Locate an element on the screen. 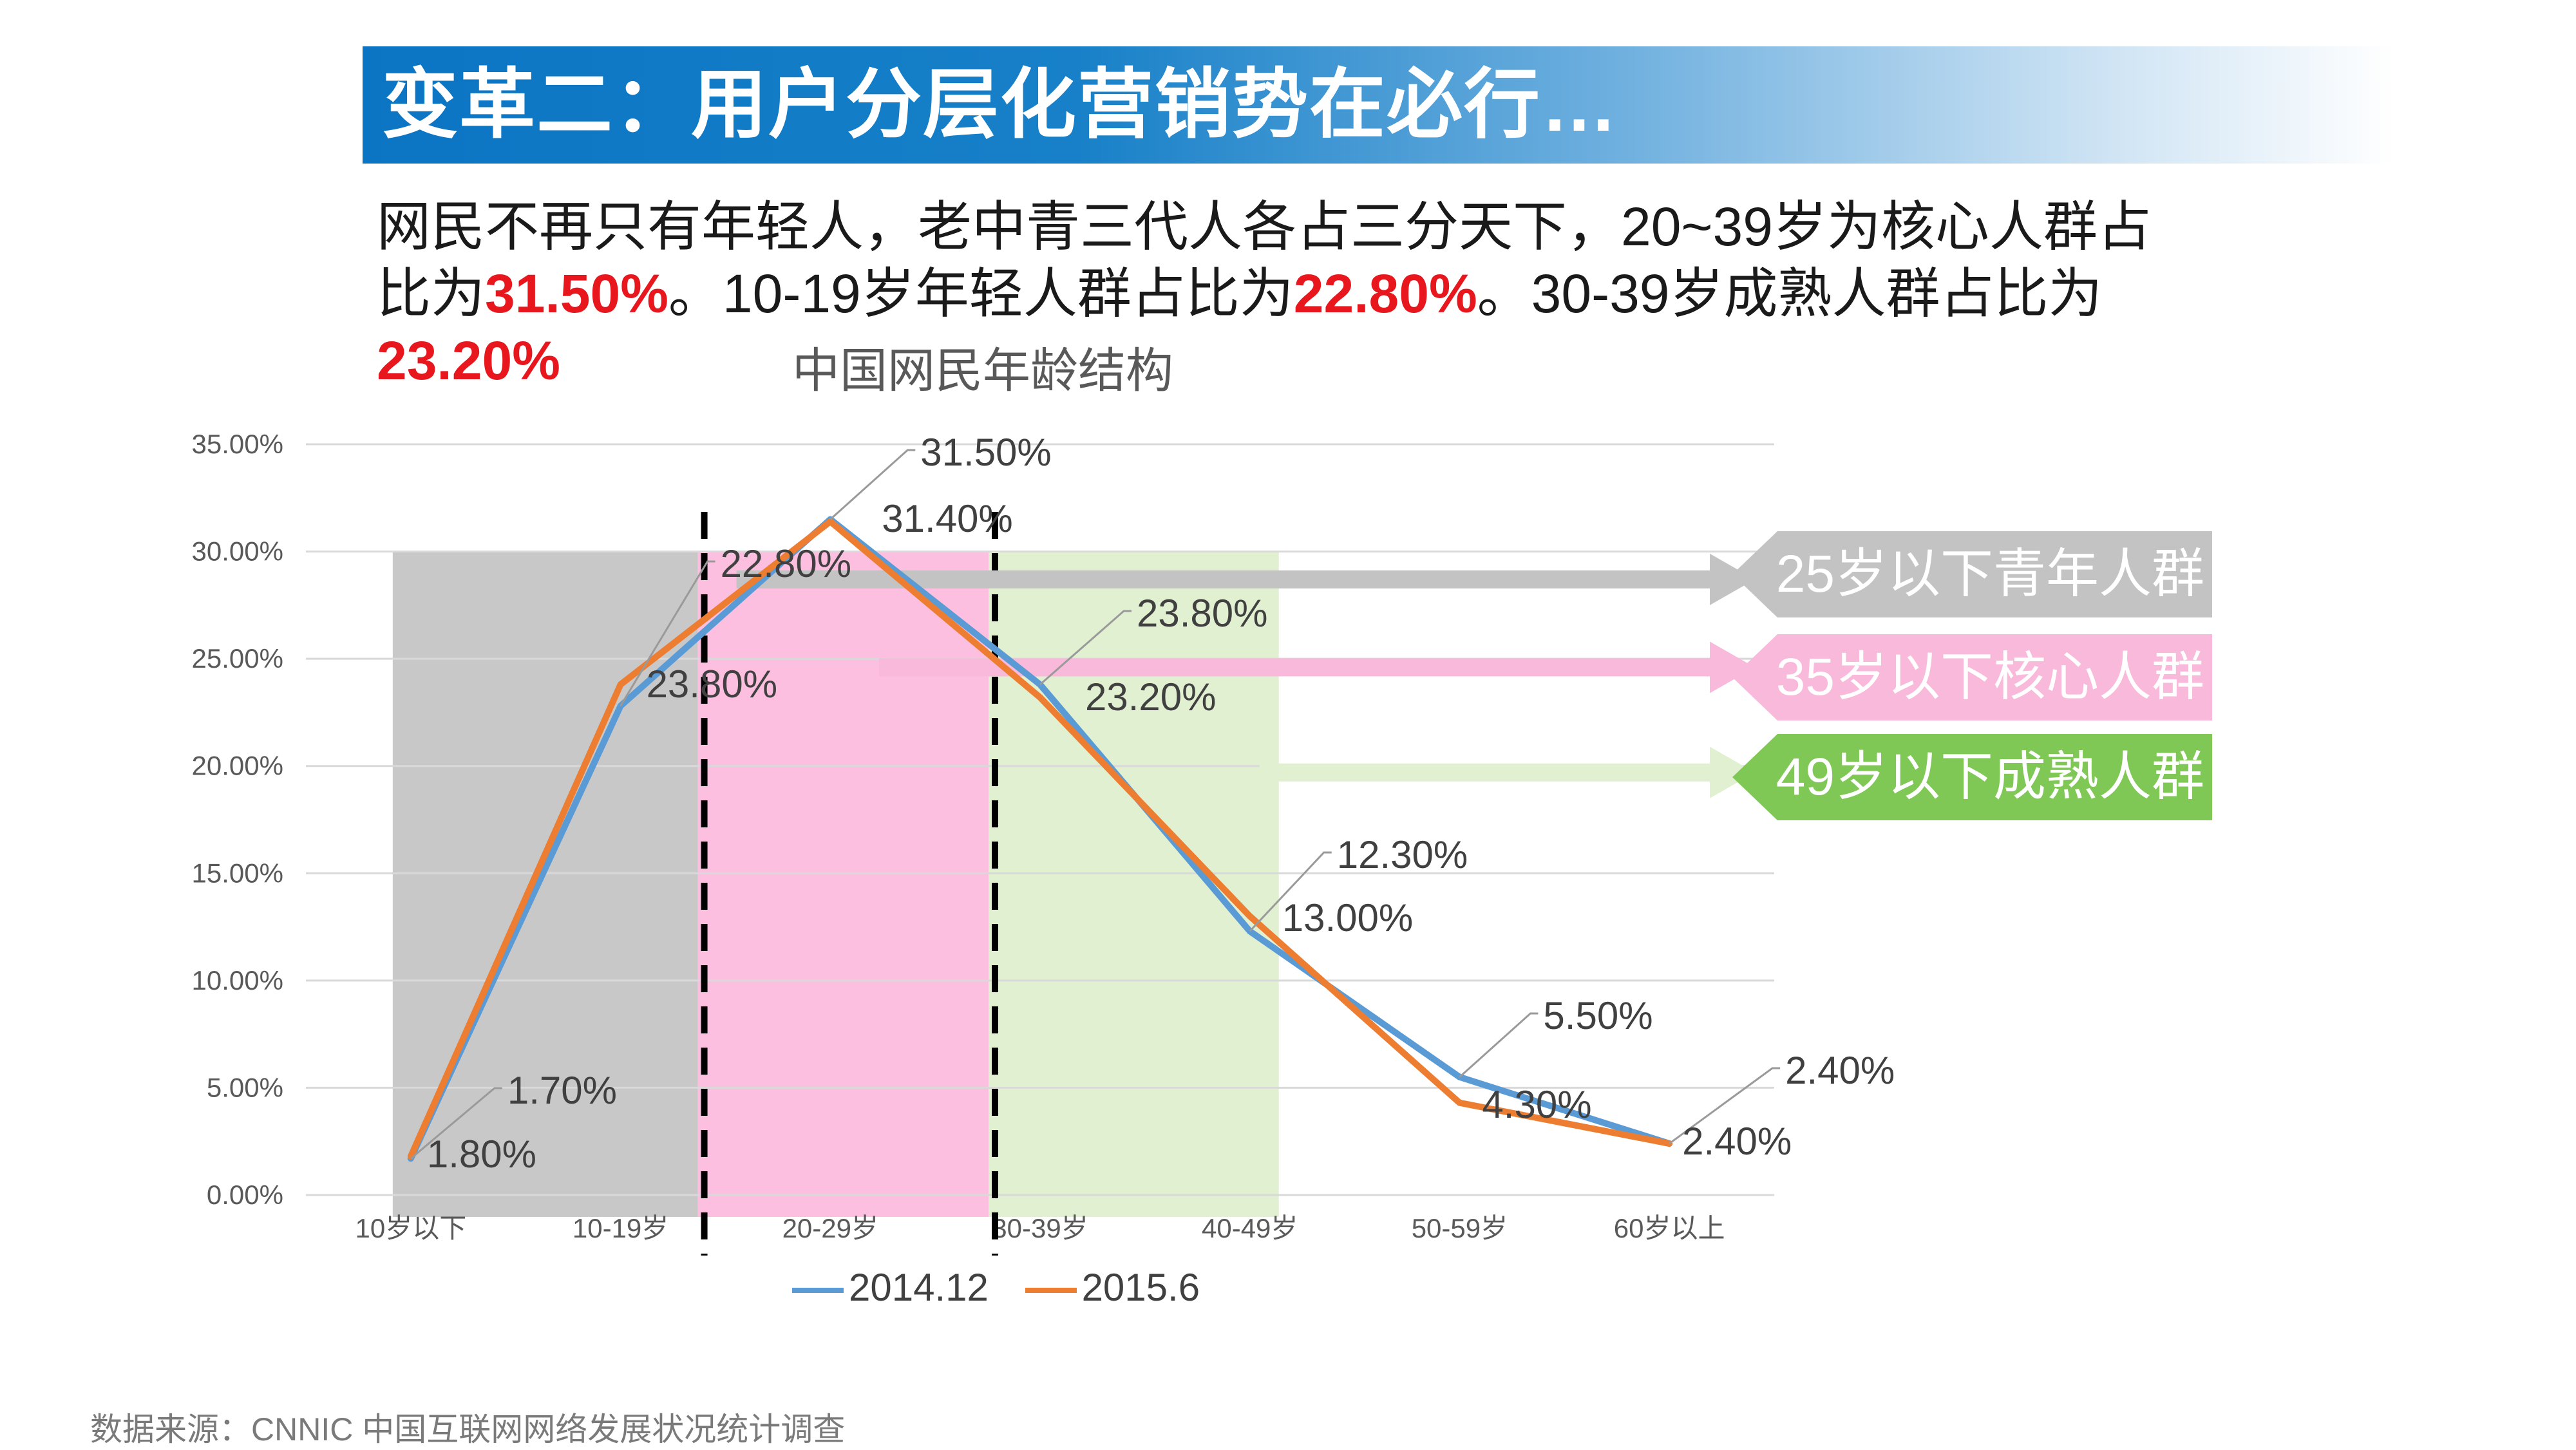  data-label-2015.6: 1.80% is located at coordinates (481, 1154).